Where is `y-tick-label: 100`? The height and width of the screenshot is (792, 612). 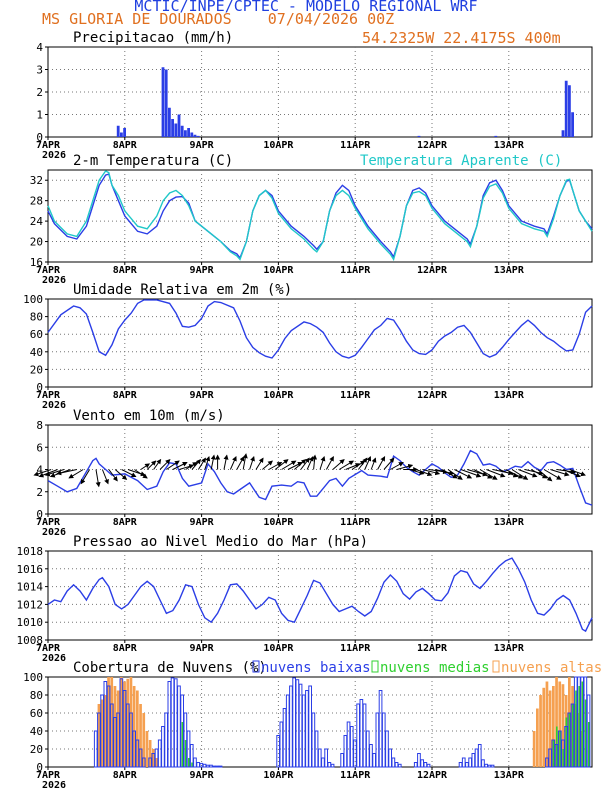 y-tick-label: 100 is located at coordinates (33, 299).